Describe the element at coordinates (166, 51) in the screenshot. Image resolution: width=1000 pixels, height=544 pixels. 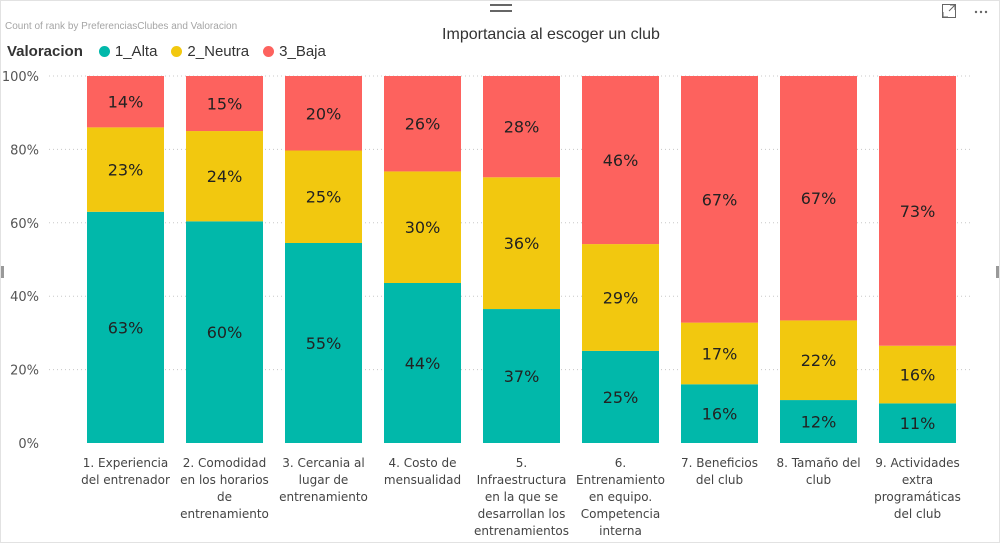
I see `legend: Valoracion 1_Alta 2_Neutra 3_Baja` at that location.